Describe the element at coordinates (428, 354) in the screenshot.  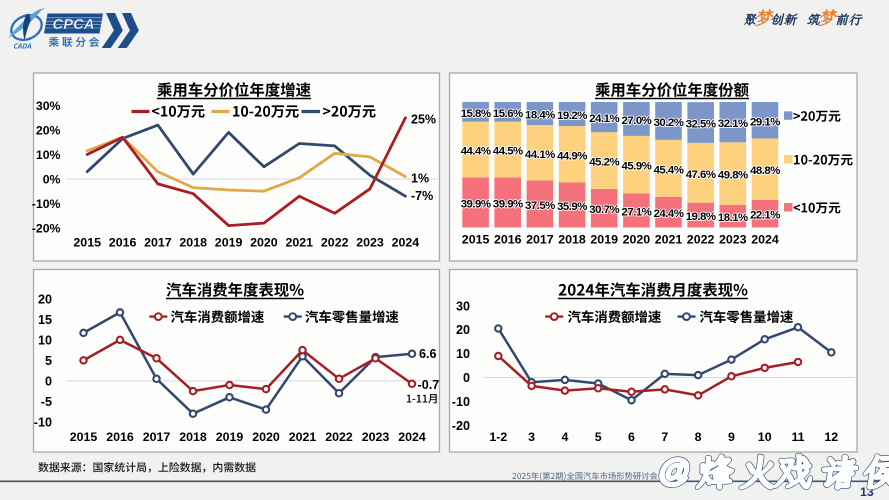
I see `svg-text: 6.6` at that location.